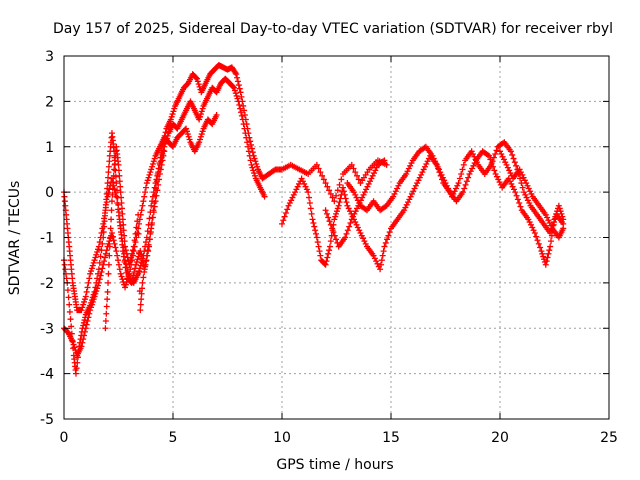 The width and height of the screenshot is (640, 480). I want to click on y-tick-label: 0, so click(49, 193).